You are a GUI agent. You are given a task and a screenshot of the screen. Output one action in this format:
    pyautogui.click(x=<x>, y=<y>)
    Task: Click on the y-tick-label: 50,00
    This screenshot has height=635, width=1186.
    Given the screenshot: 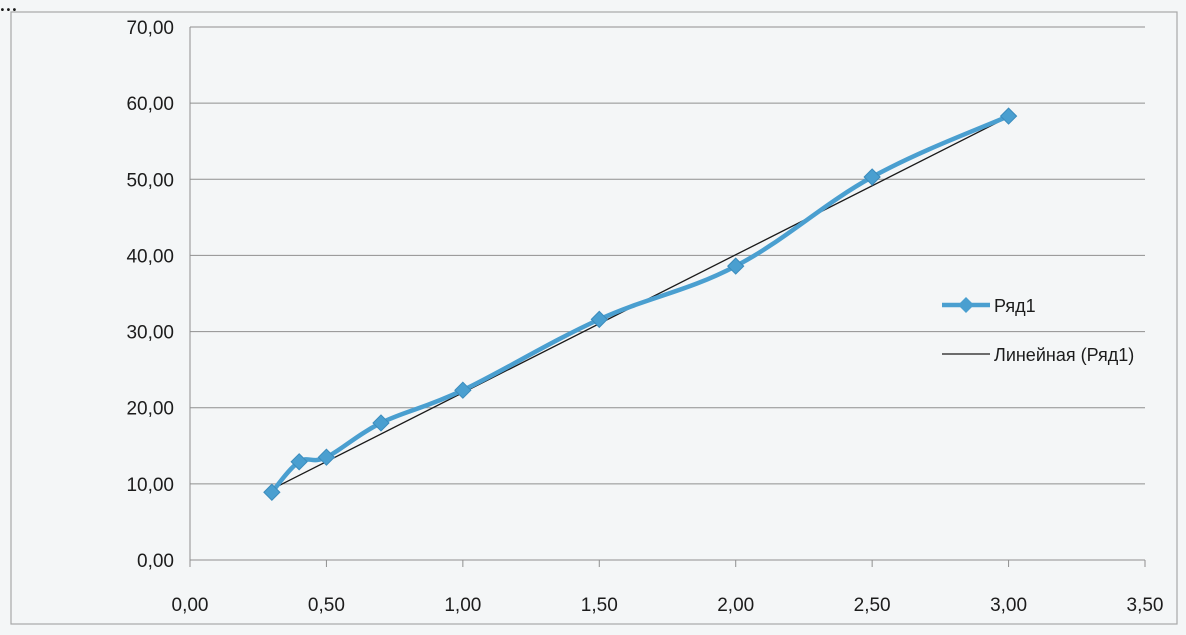 What is the action you would take?
    pyautogui.click(x=150, y=180)
    